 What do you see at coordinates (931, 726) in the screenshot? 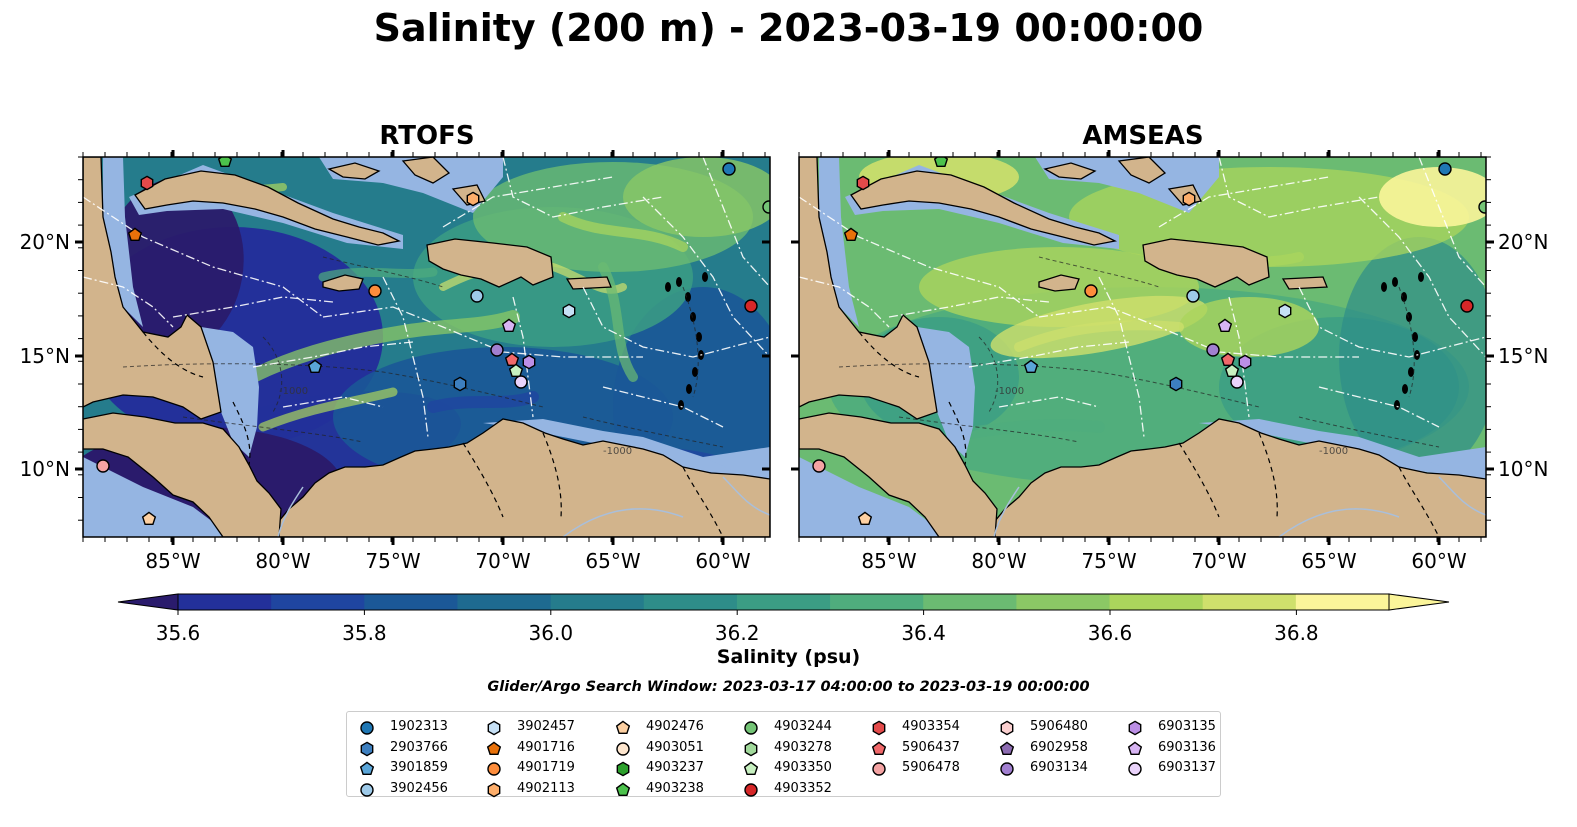
I see `legend-float-id: 4903354` at bounding box center [931, 726].